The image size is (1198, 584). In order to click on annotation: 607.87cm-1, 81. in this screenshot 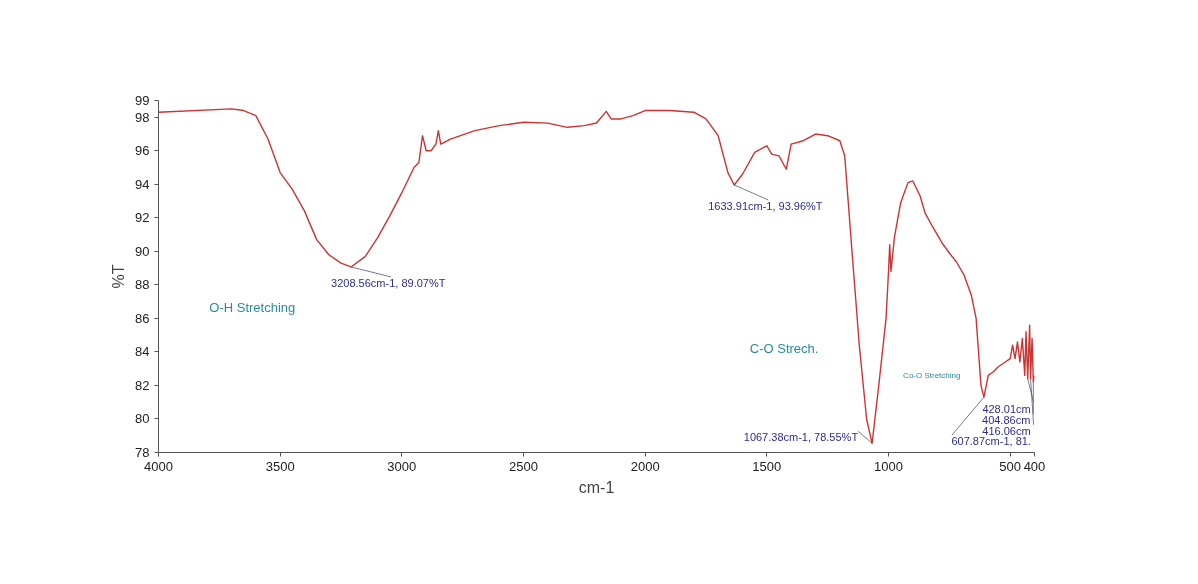, I will do `click(991, 441)`.